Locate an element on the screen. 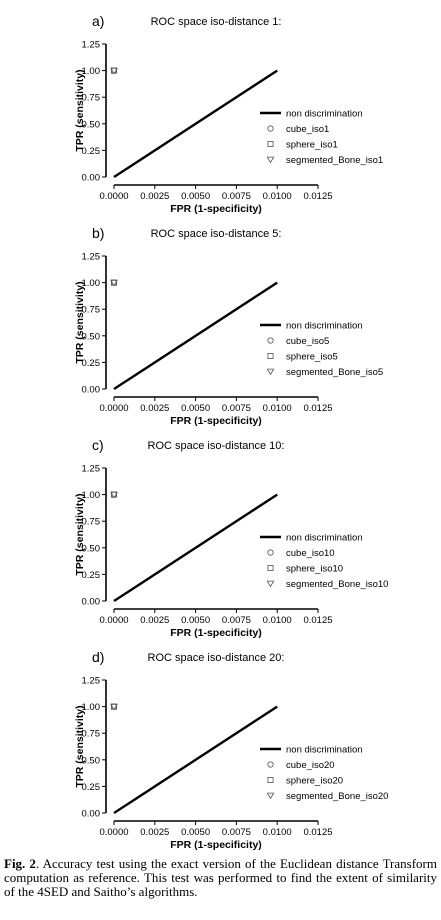  panel-label: a) is located at coordinates (98, 21).